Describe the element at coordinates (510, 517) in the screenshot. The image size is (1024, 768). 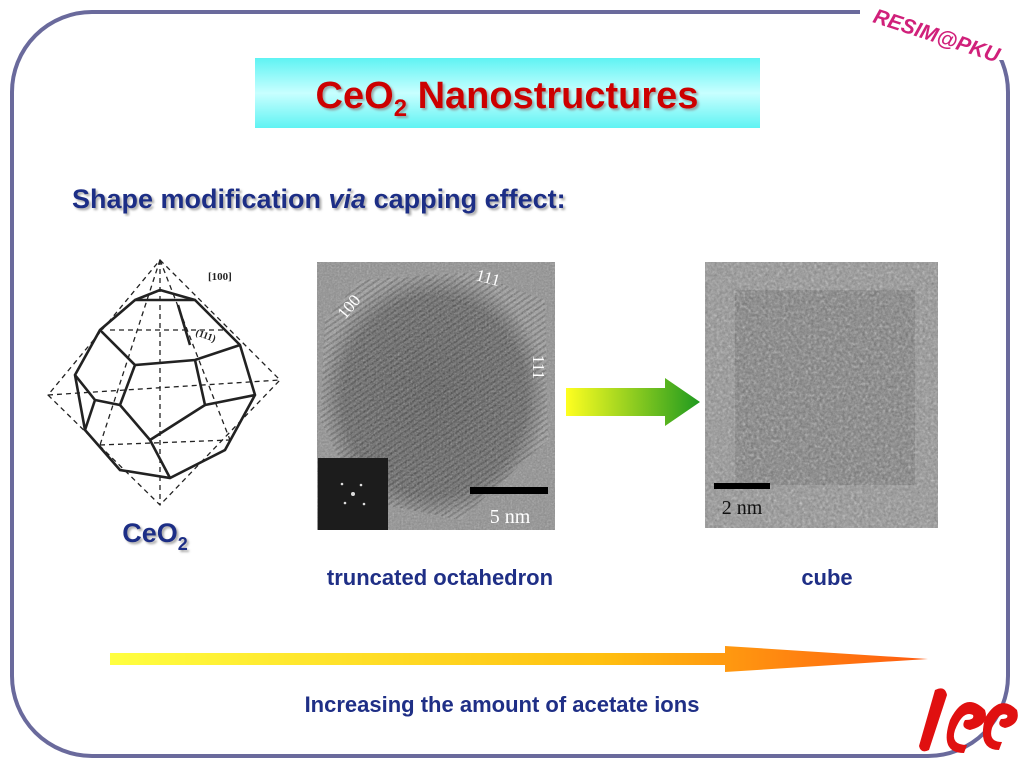
I see `scale-label-1: 5 nm` at that location.